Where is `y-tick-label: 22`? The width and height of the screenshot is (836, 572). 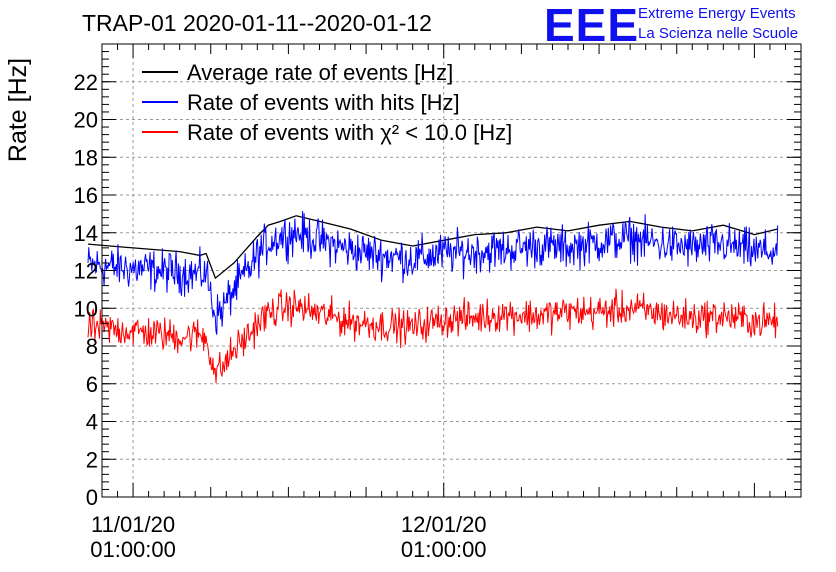 y-tick-label: 22 is located at coordinates (86, 82).